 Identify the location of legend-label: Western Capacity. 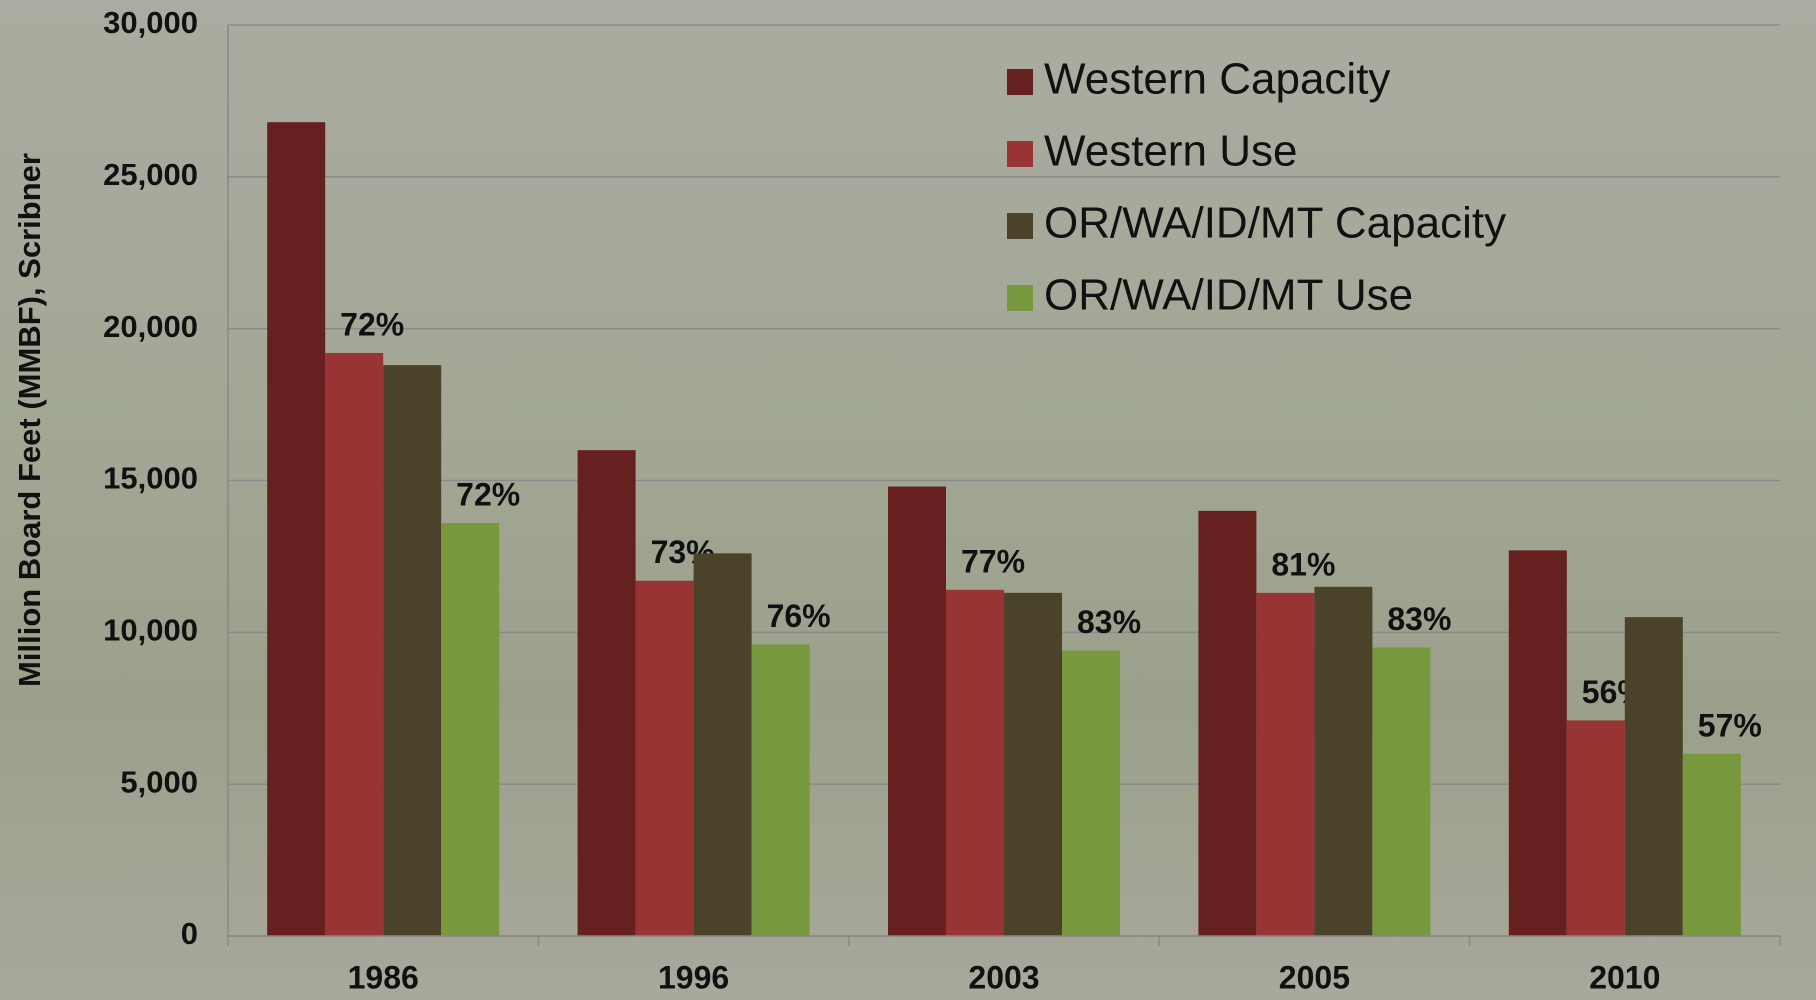
(1217, 79).